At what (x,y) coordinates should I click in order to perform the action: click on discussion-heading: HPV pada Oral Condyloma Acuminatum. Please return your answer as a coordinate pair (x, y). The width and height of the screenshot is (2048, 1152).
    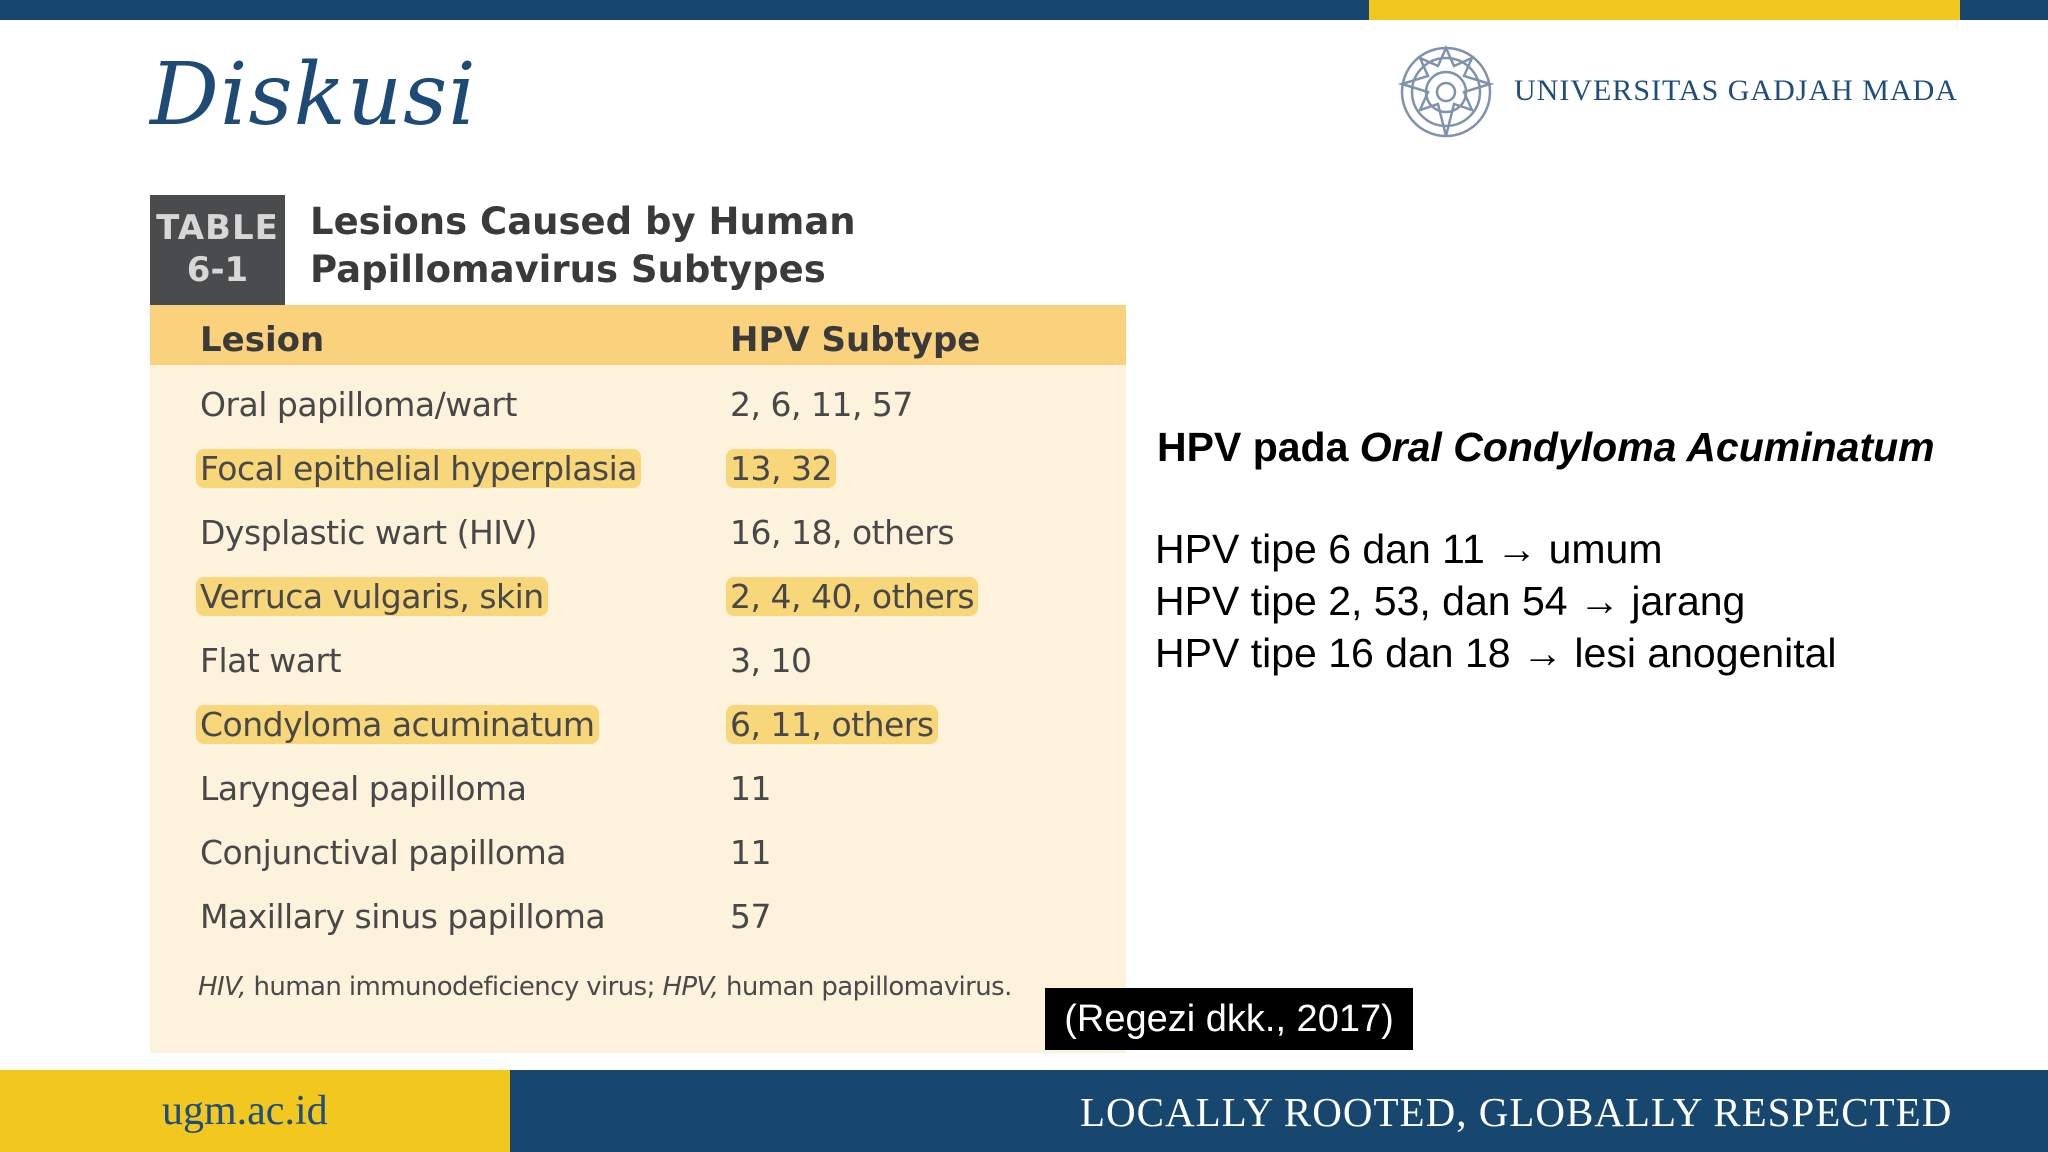
    Looking at the image, I should click on (1546, 447).